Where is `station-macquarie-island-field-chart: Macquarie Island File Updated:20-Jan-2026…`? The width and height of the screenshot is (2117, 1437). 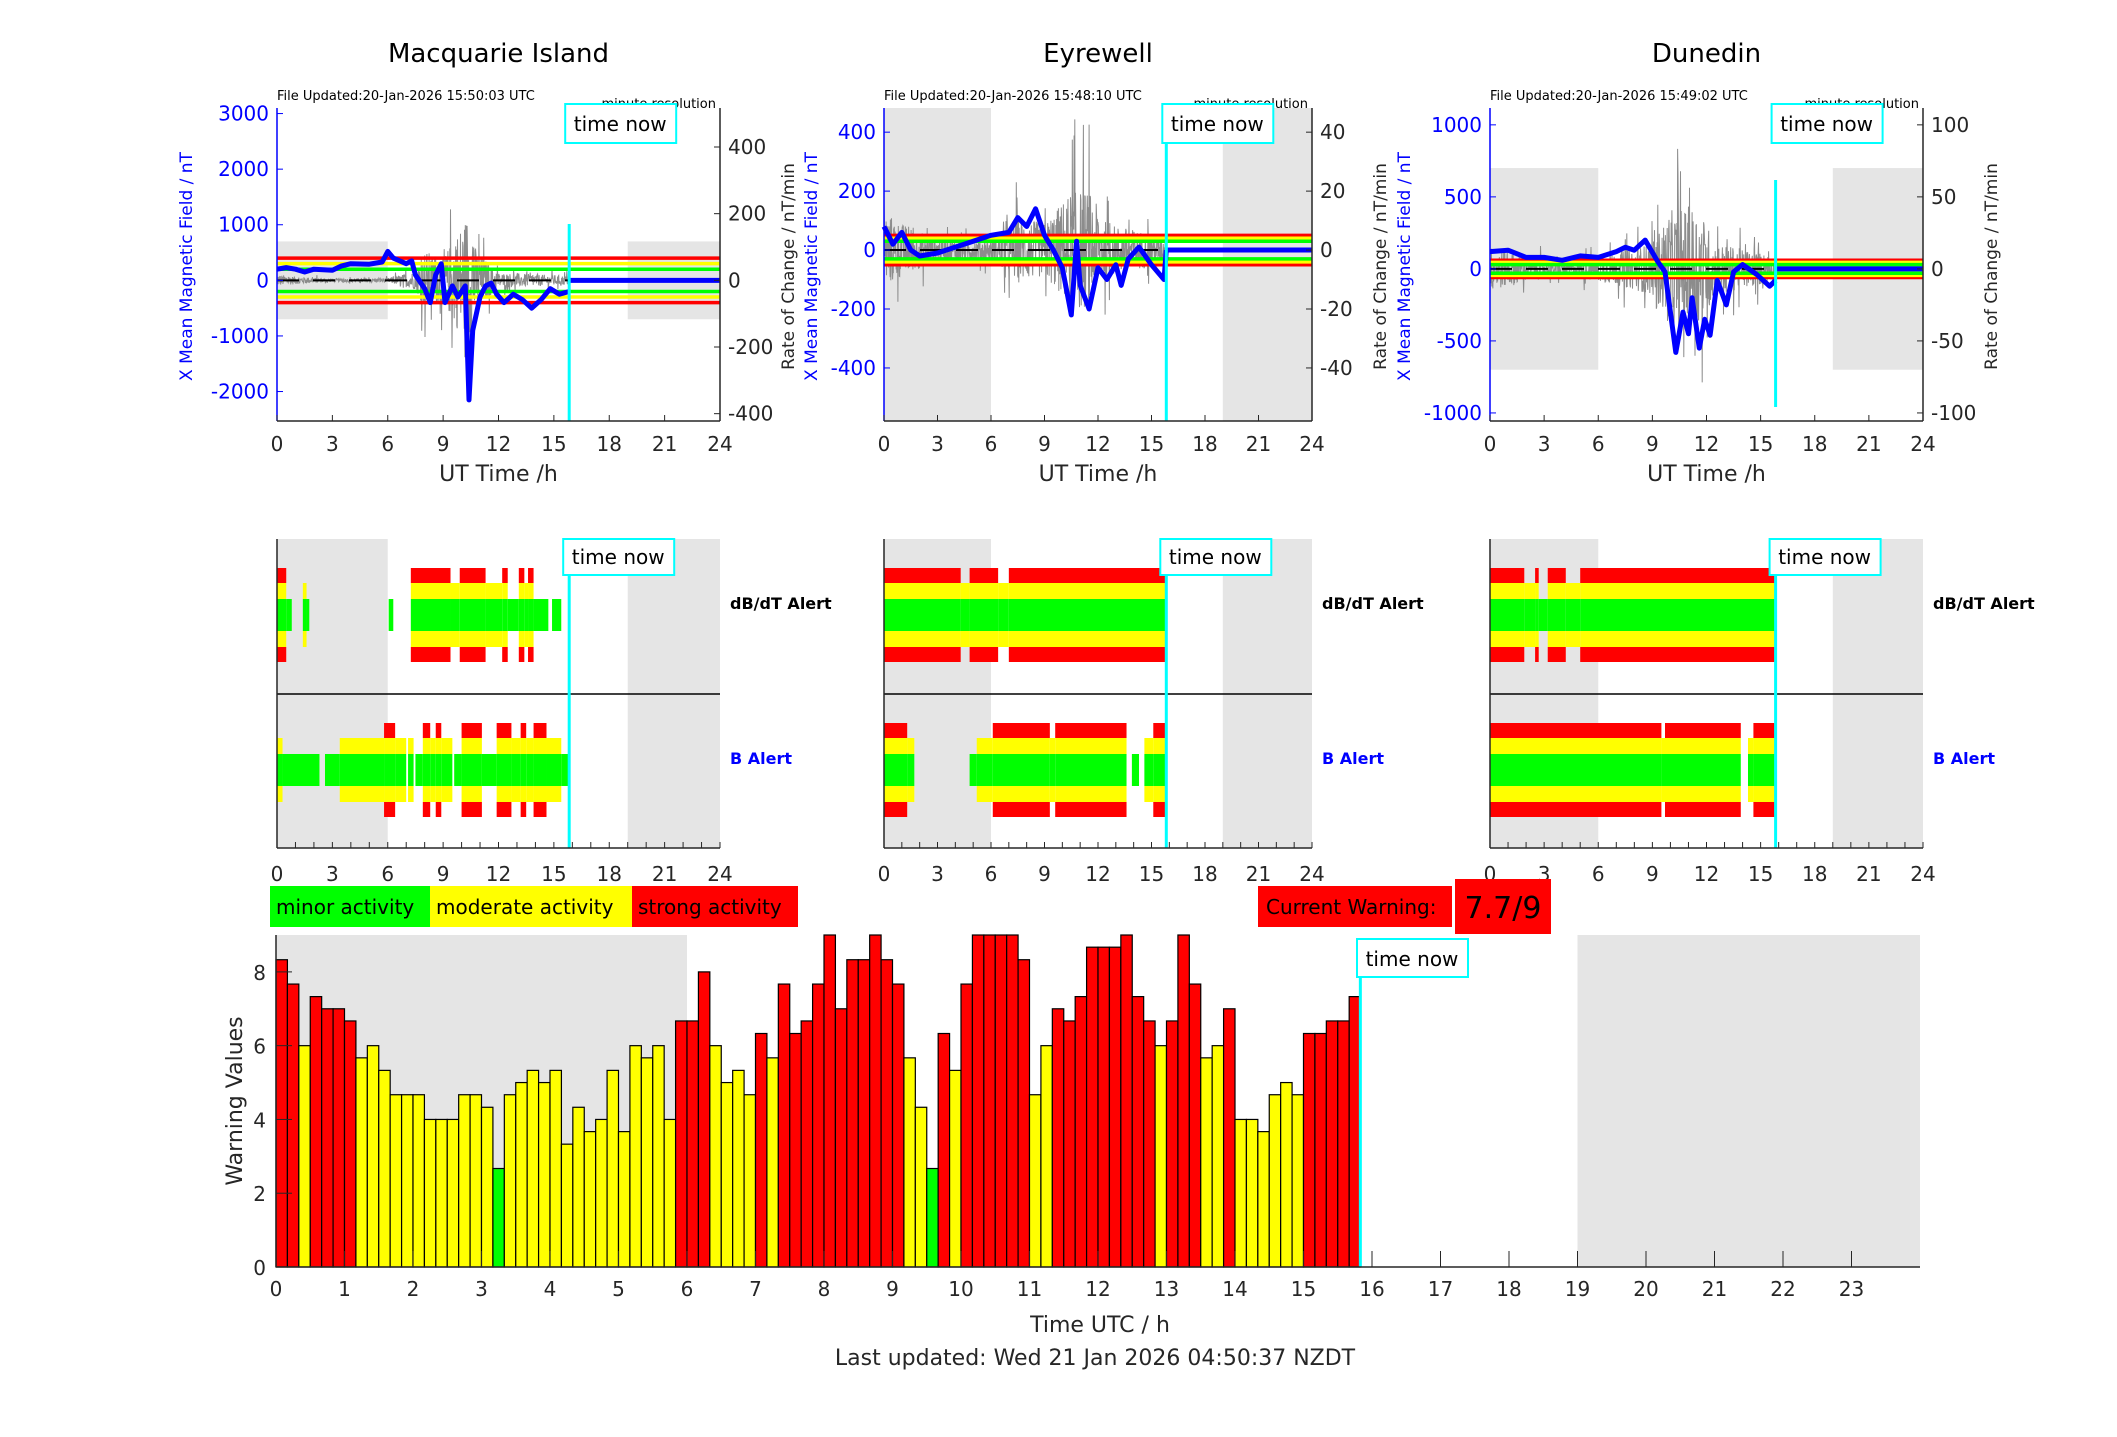 station-macquarie-island-field-chart: Macquarie Island File Updated:20-Jan-2026… is located at coordinates (488, 263).